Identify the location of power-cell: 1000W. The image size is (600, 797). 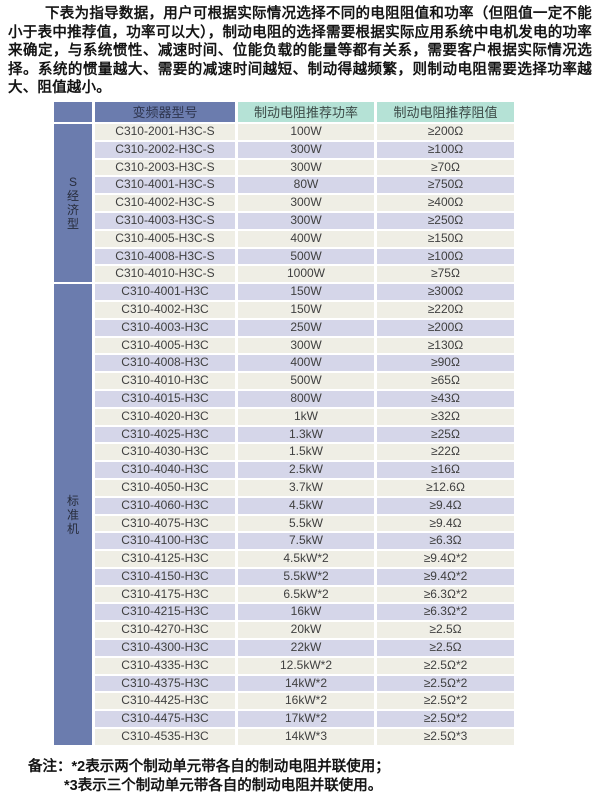
(306, 274).